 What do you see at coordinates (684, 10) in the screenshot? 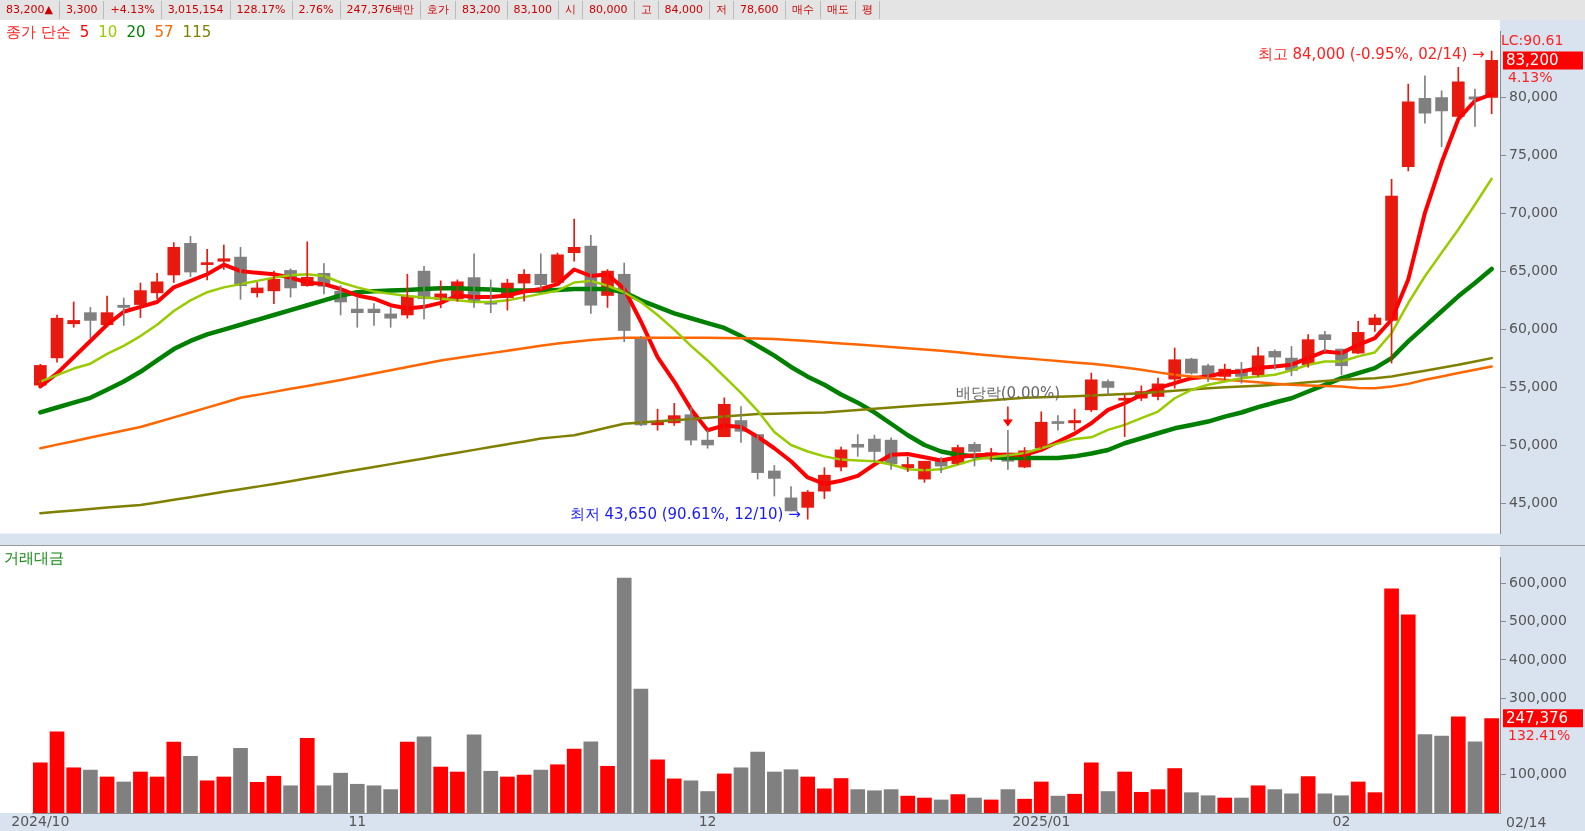
I see `text: 84,000` at bounding box center [684, 10].